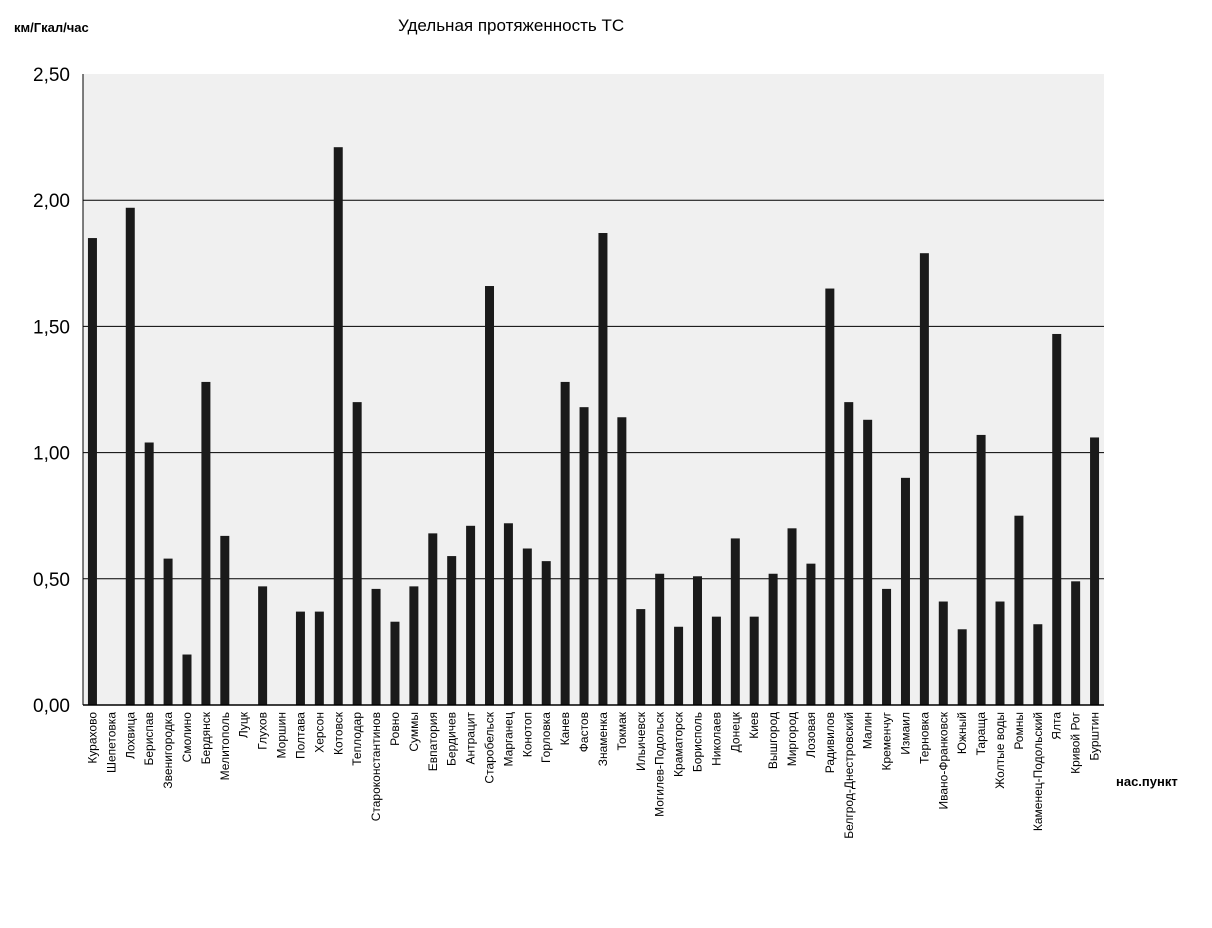 The image size is (1212, 928). What do you see at coordinates (849, 775) in the screenshot?
I see `x-tick-label: Белгрод-Днестровский` at bounding box center [849, 775].